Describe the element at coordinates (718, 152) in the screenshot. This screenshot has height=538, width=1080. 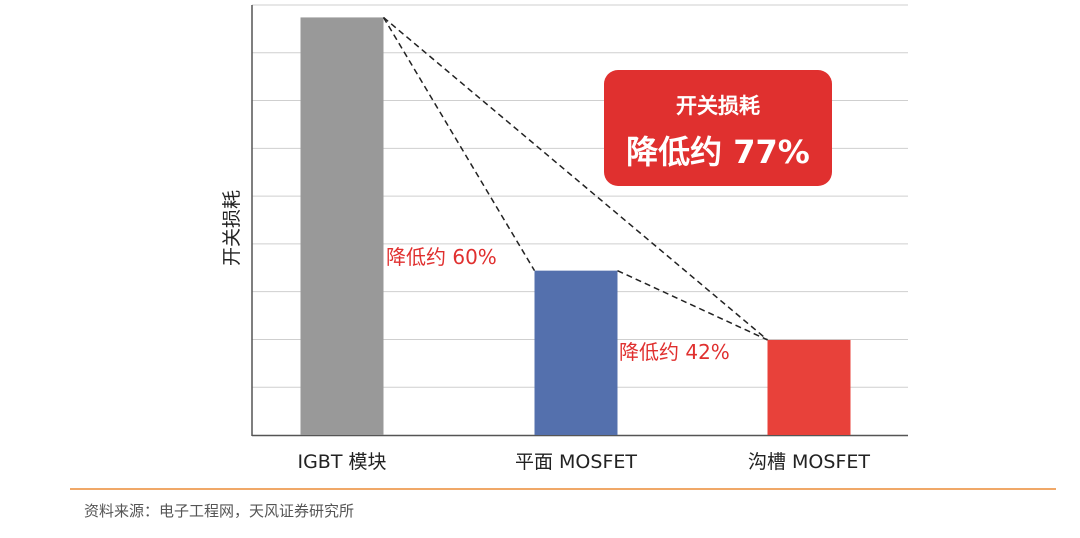
I see `callout-line2: 降低约 77%` at that location.